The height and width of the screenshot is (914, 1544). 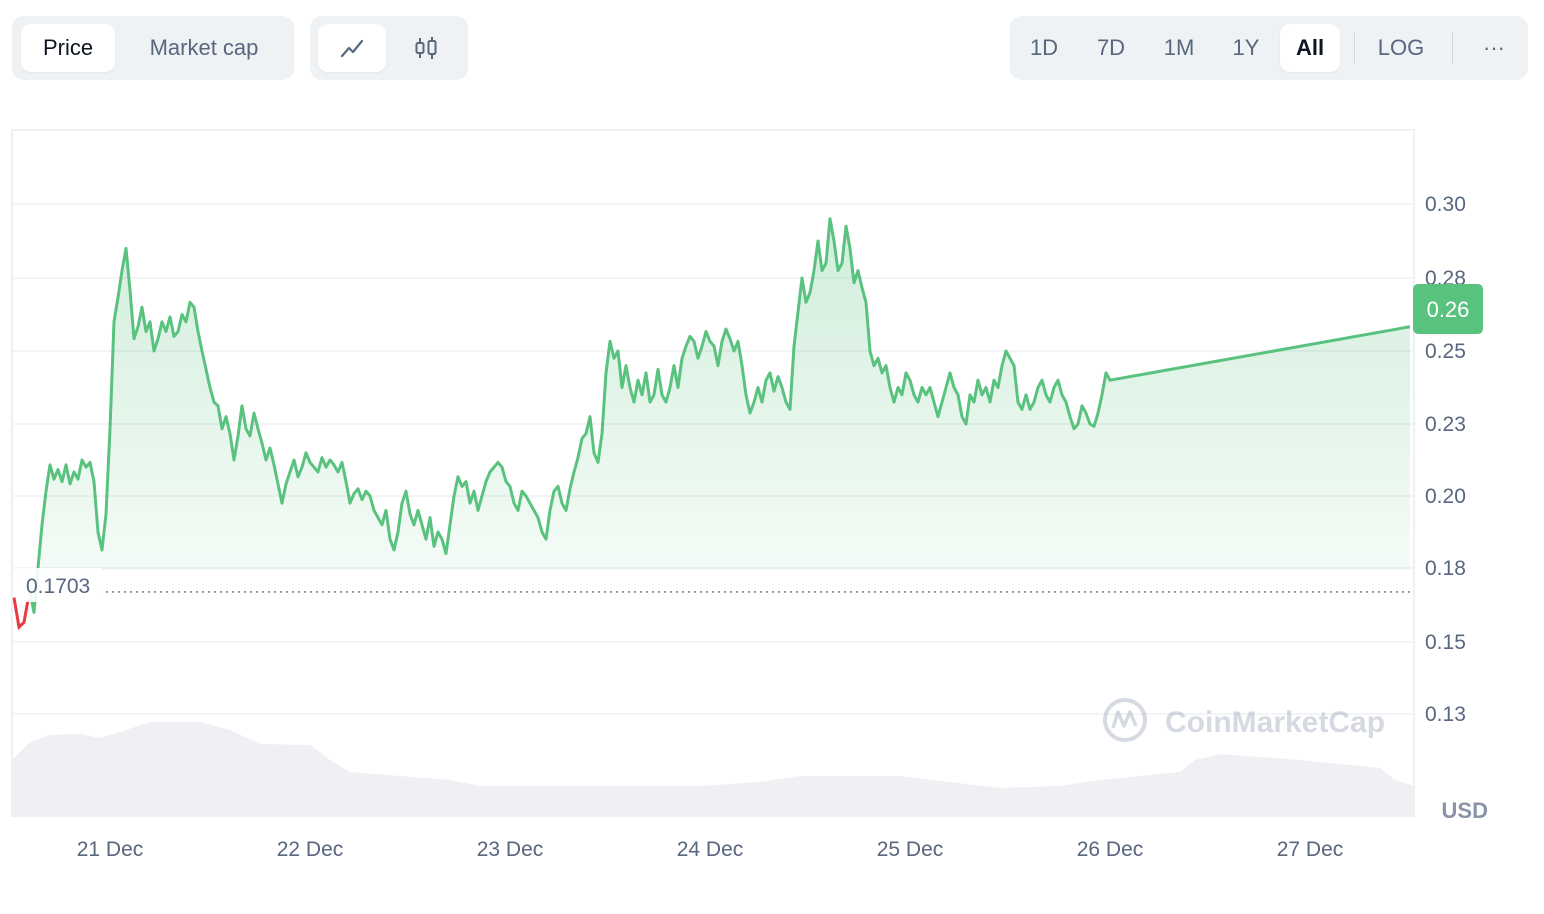 What do you see at coordinates (1310, 849) in the screenshot?
I see `x-tick-label: 27 Dec` at bounding box center [1310, 849].